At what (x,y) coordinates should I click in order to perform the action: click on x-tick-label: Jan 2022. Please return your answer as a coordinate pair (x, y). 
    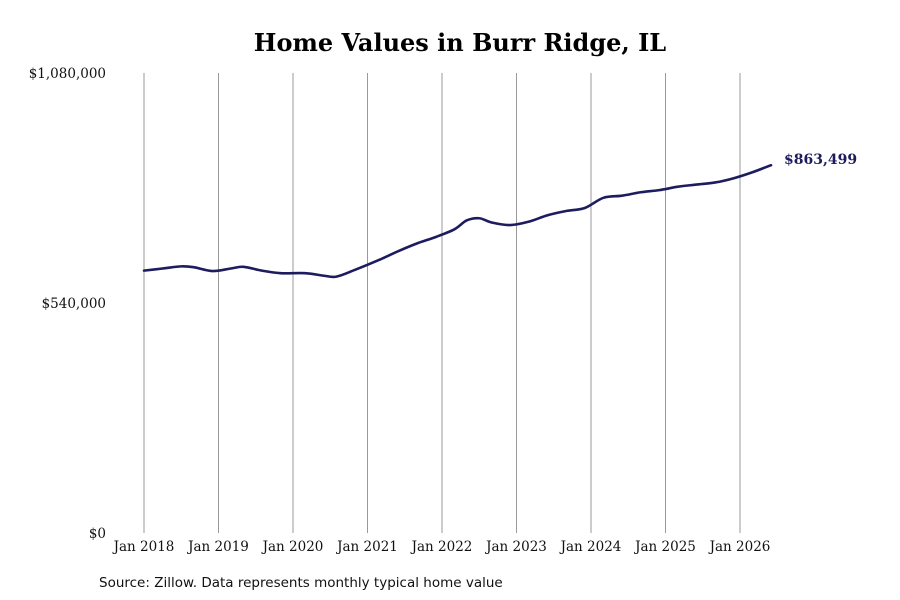
    Looking at the image, I should click on (441, 547).